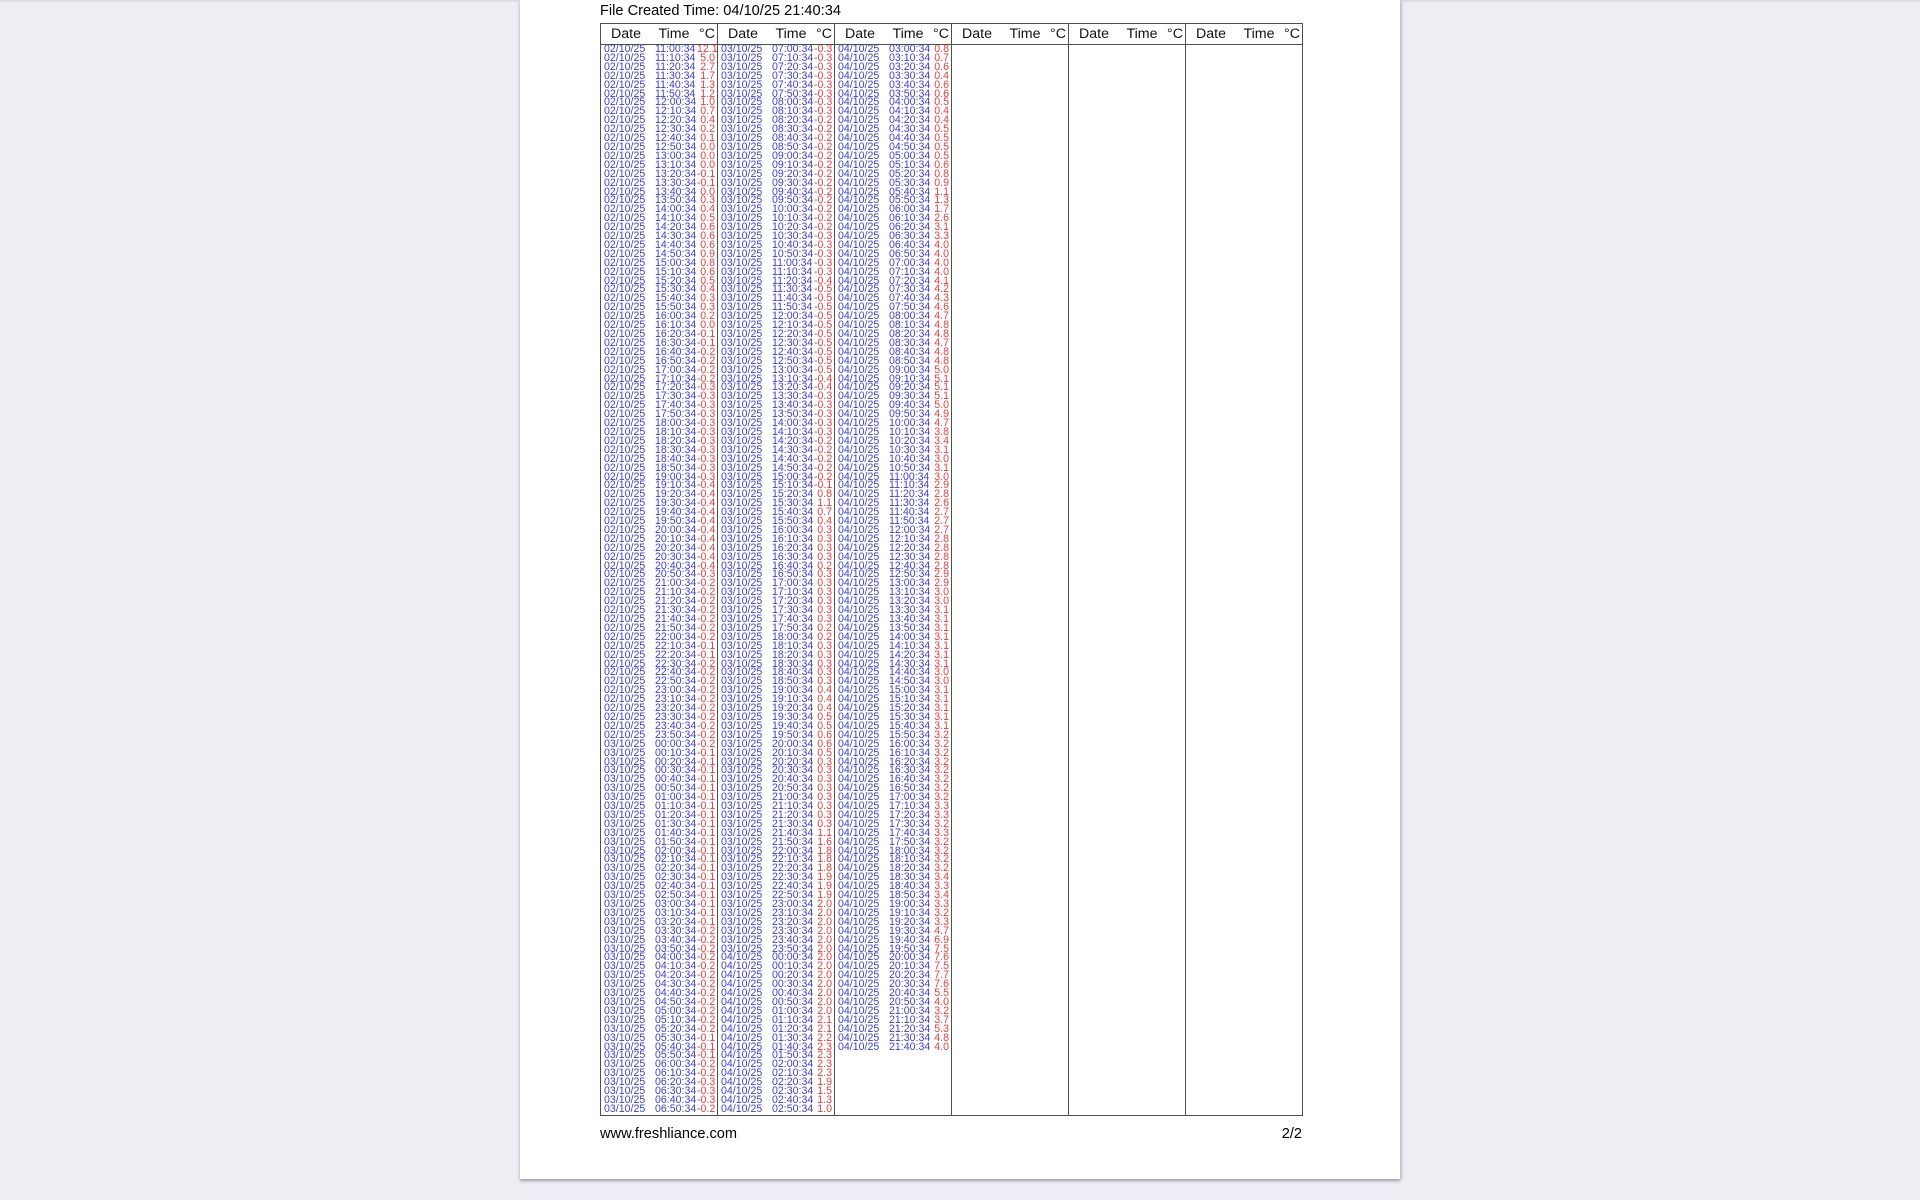 Image resolution: width=1920 pixels, height=1200 pixels. I want to click on table-row: 03/10/25 06:30:34 -0.3, so click(659, 1091).